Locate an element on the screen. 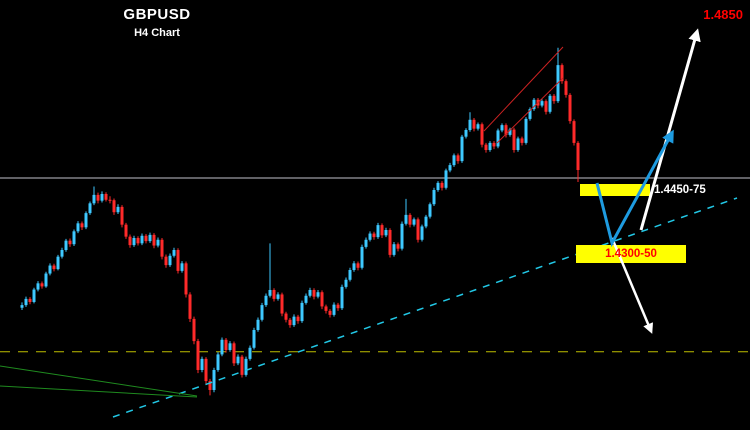 The height and width of the screenshot is (430, 750). chart-title-block: GBPUSD H4 Chart is located at coordinates (157, 22).